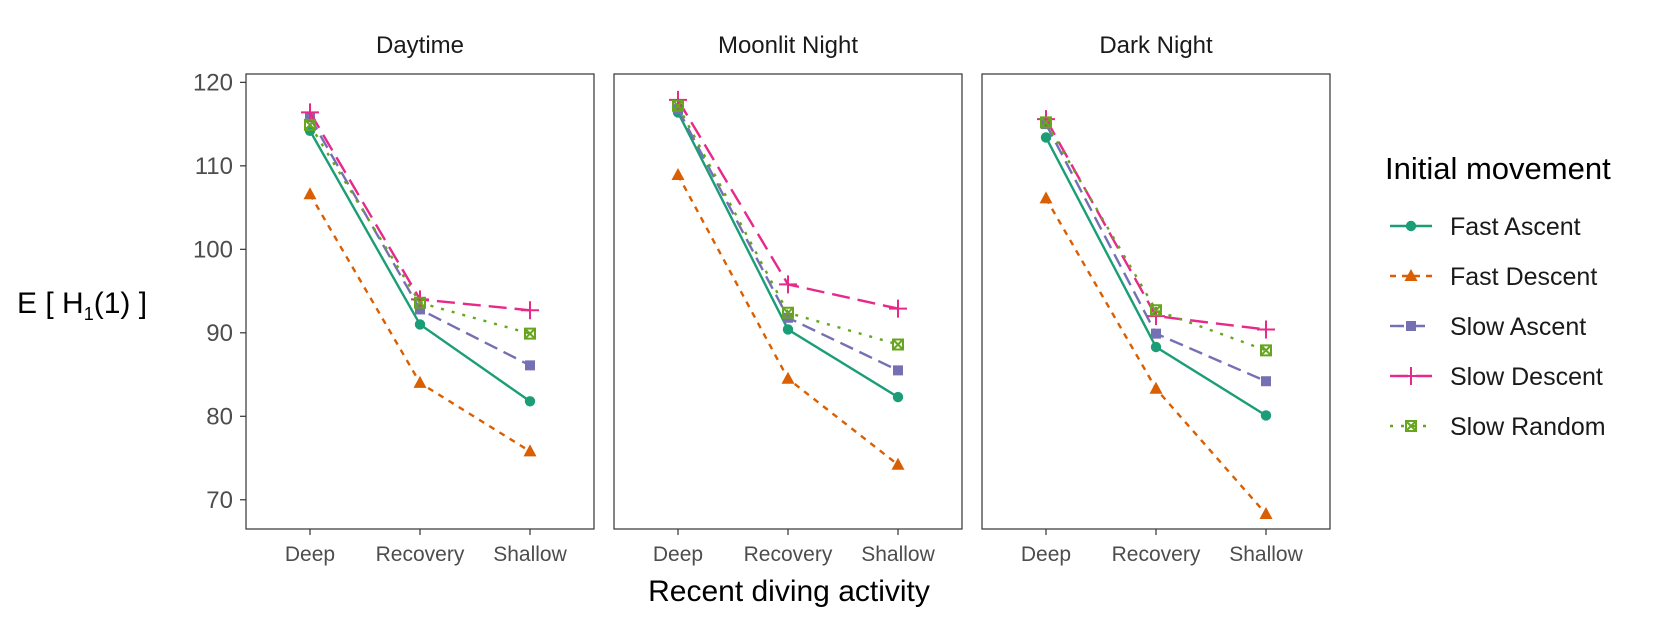  I want to click on y-tick-label: 70, so click(219, 500).